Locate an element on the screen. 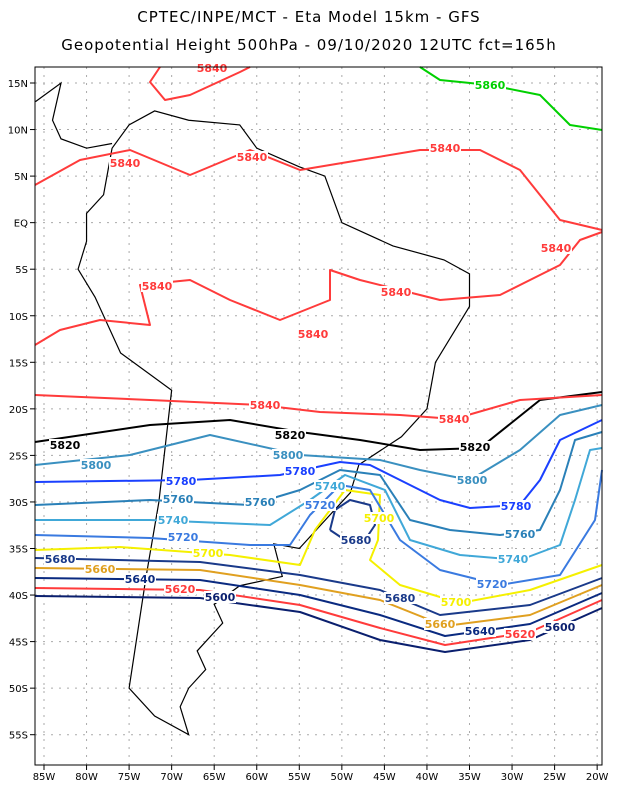 Image resolution: width=618 pixels, height=800 pixels. lat-label: 45S is located at coordinates (18, 643).